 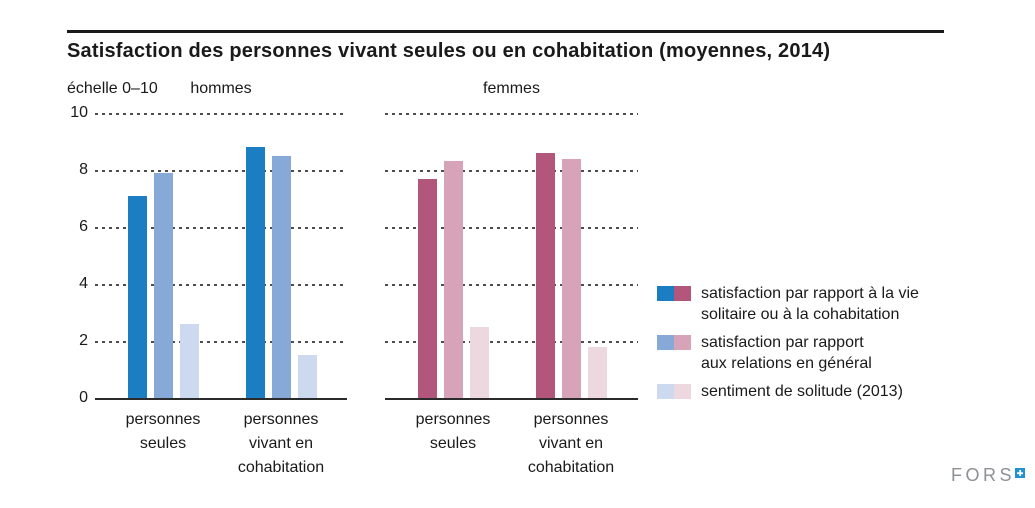 I want to click on scale-label: échelle 0–10, so click(x=112, y=88).